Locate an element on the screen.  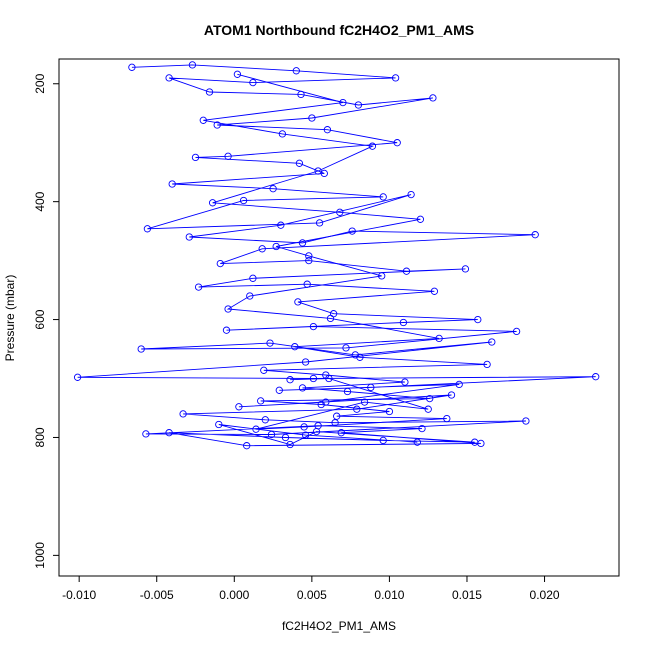
x-tick-label: -0.005 is located at coordinates (157, 595).